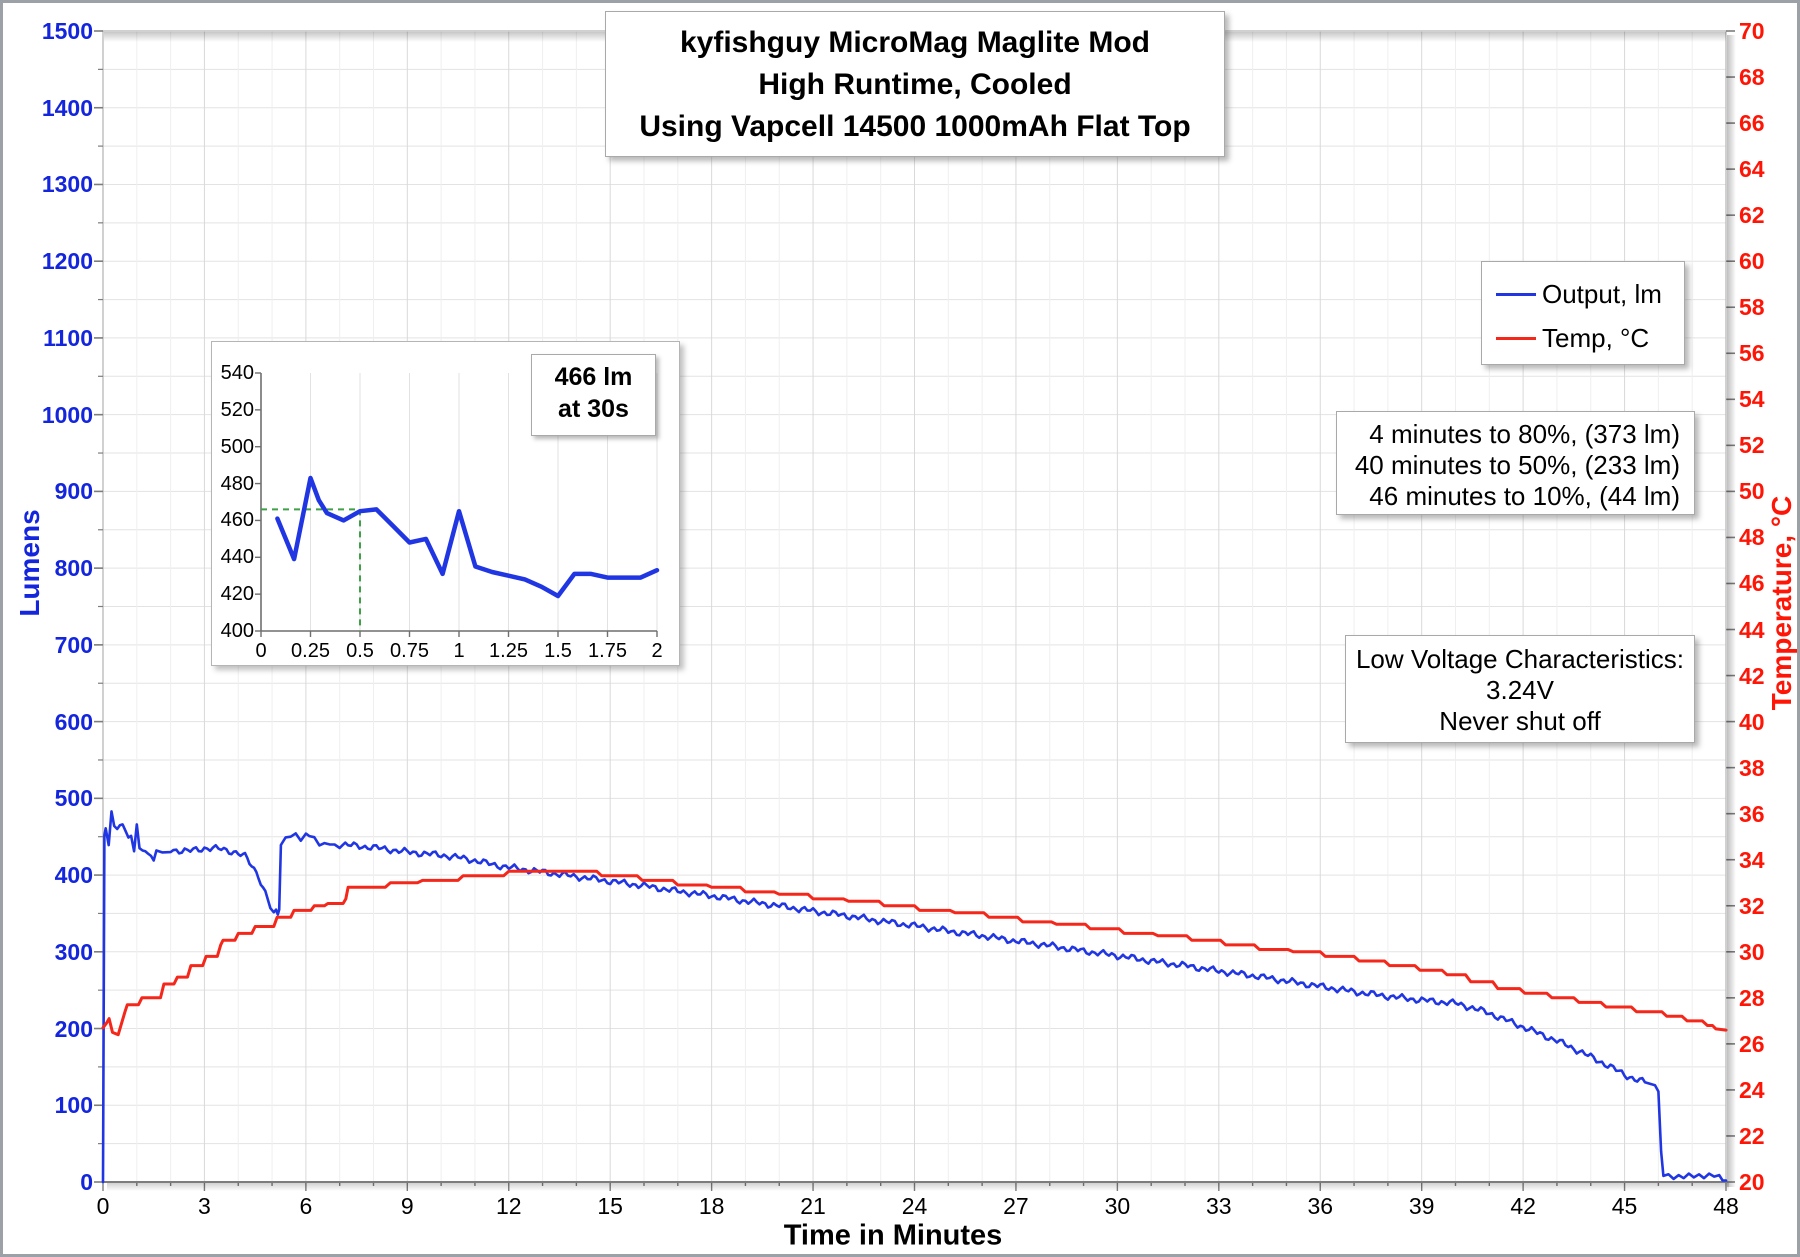 Image resolution: width=1800 pixels, height=1257 pixels. Describe the element at coordinates (407, 1206) in the screenshot. I see `bottom-axis-tick-label: 9` at that location.